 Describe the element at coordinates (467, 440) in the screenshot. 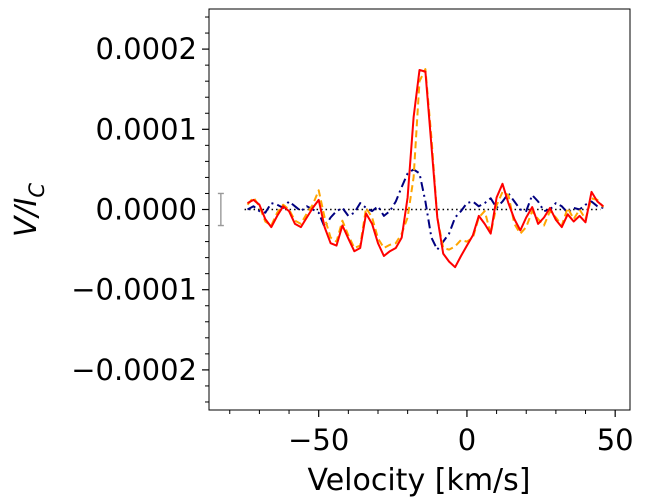

I see `x-tick-label: 0` at that location.